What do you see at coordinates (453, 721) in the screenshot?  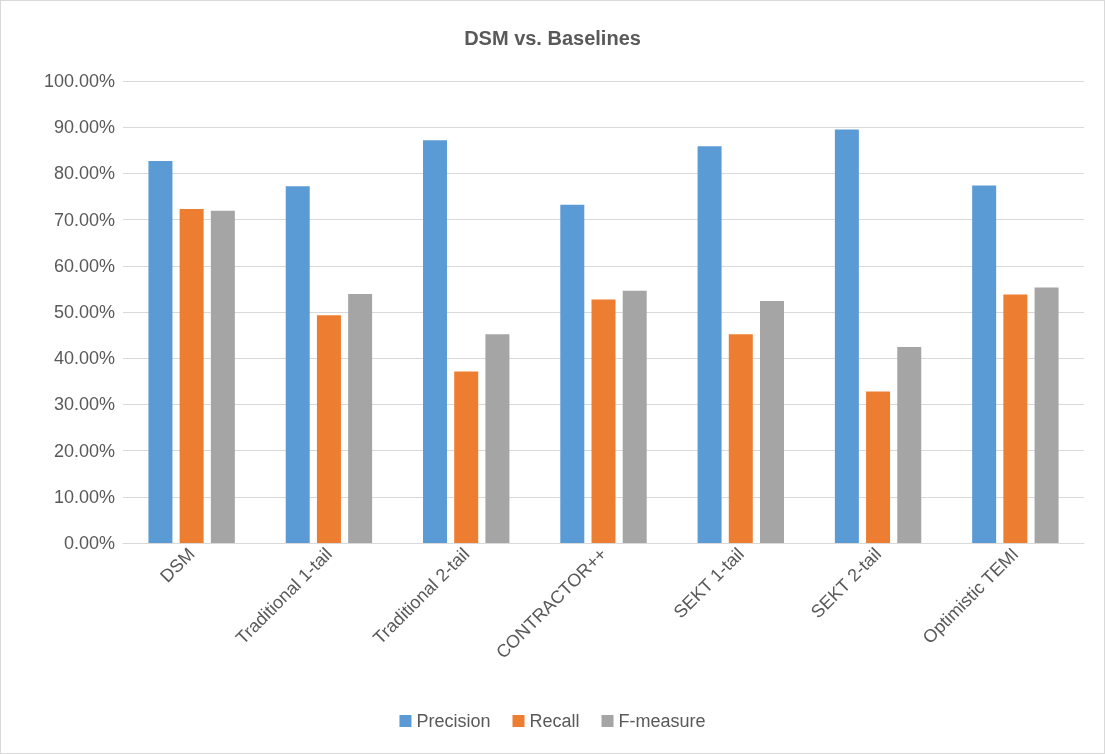 I see `legend-label: Precision` at bounding box center [453, 721].